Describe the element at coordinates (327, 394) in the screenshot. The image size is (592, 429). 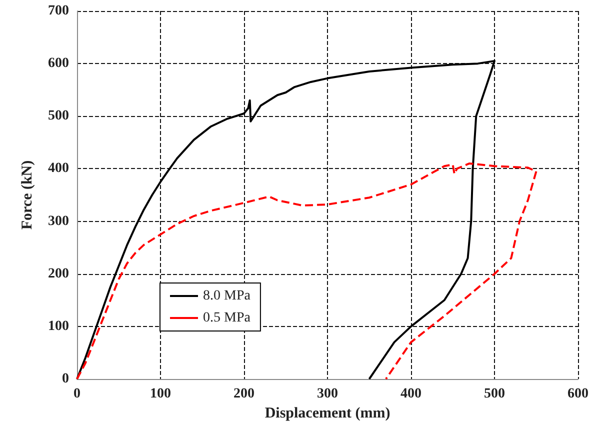
I see `x-tick-label: 300` at that location.